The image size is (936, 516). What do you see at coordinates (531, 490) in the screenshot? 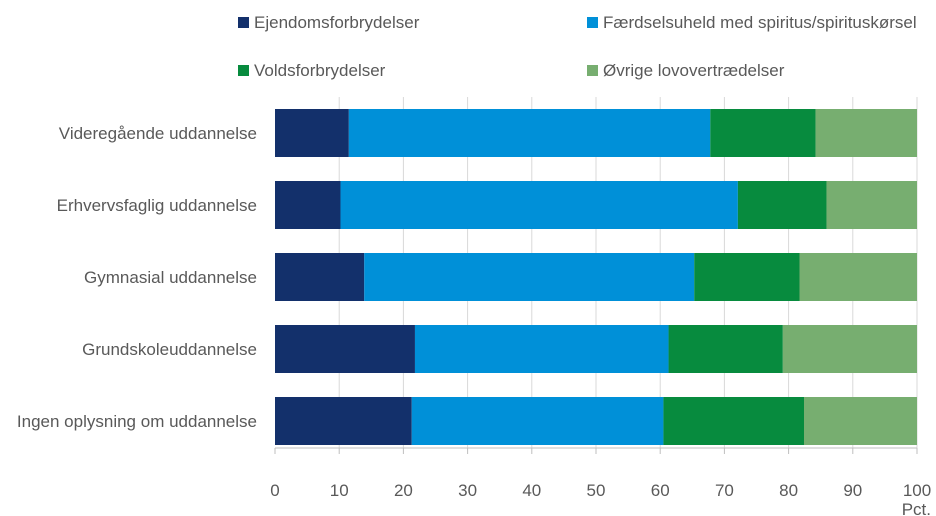
I see `x-tick-label: 40` at bounding box center [531, 490].